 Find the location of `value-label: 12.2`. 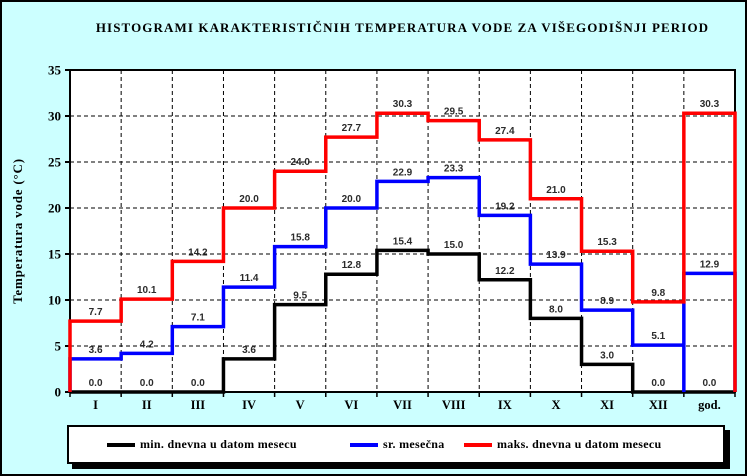

value-label: 12.2 is located at coordinates (505, 271).